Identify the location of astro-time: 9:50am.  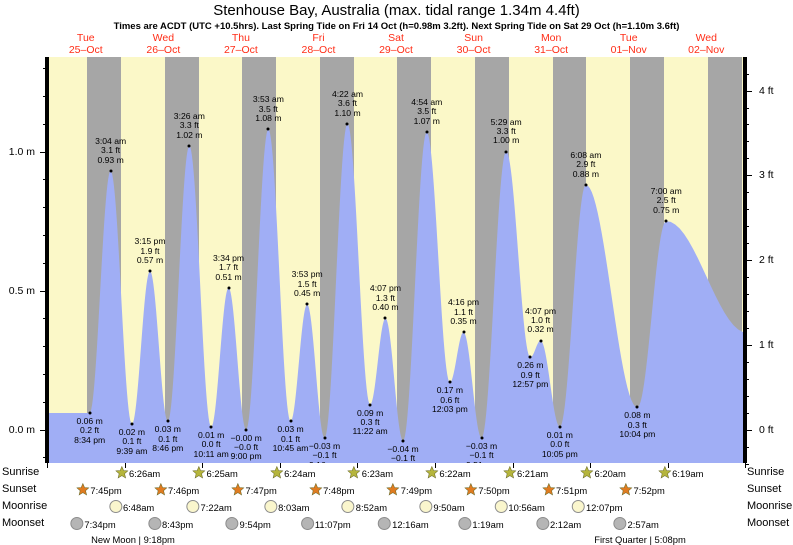
(449, 507).